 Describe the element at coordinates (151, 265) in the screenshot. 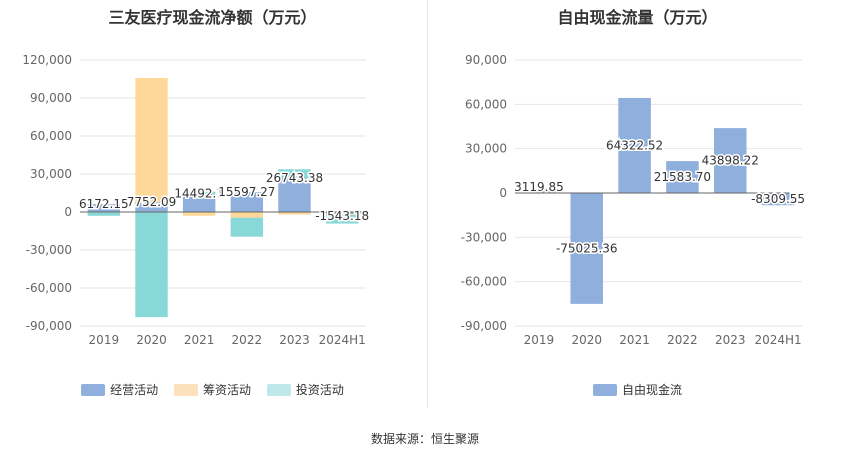

I see `bar-2020-投资活动` at that location.